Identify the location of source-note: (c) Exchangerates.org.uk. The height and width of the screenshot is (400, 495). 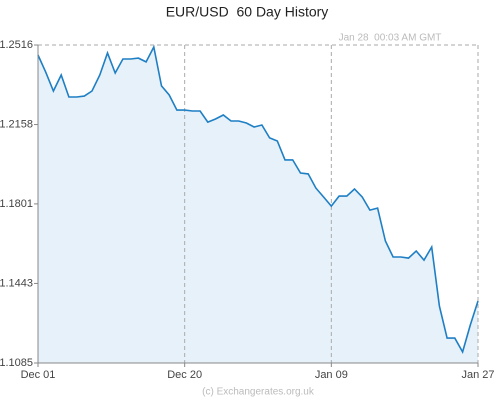
(258, 392).